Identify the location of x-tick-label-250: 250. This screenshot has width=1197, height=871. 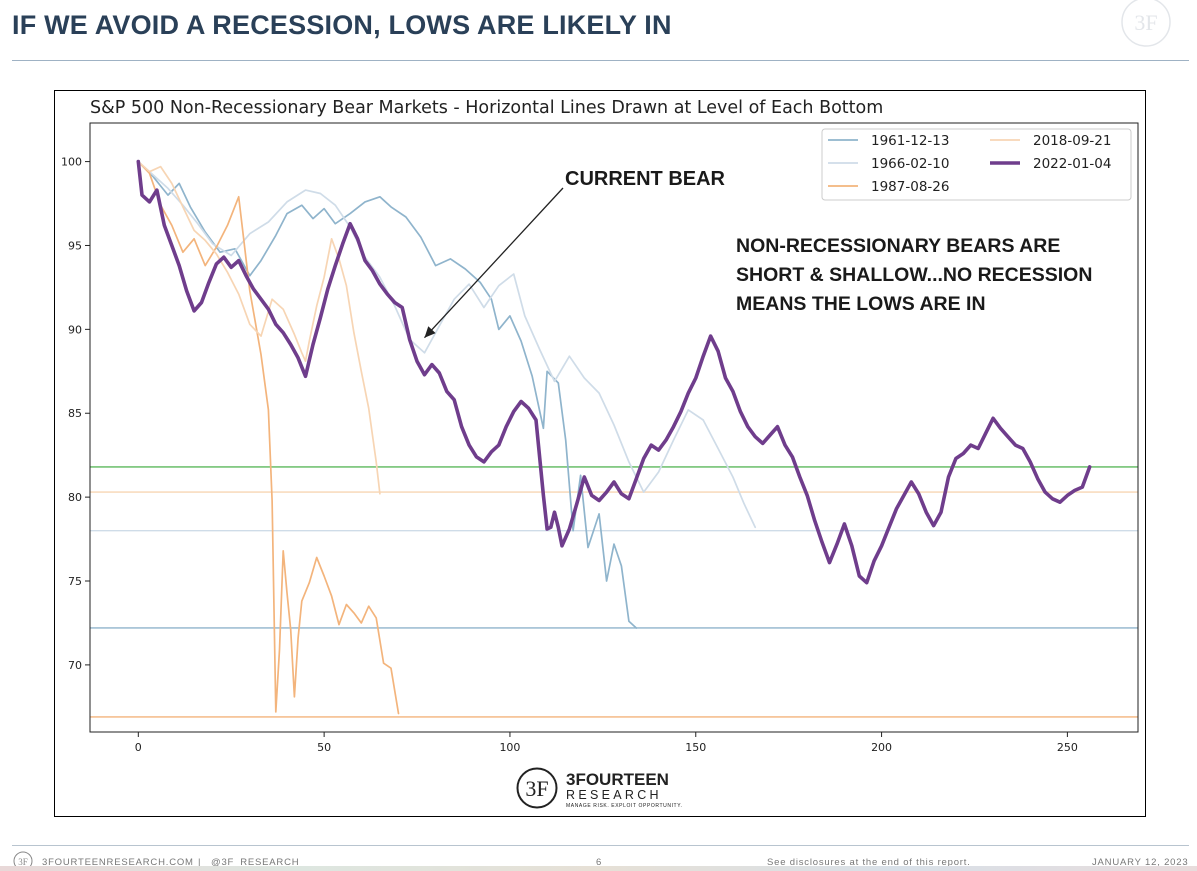
(1067, 747).